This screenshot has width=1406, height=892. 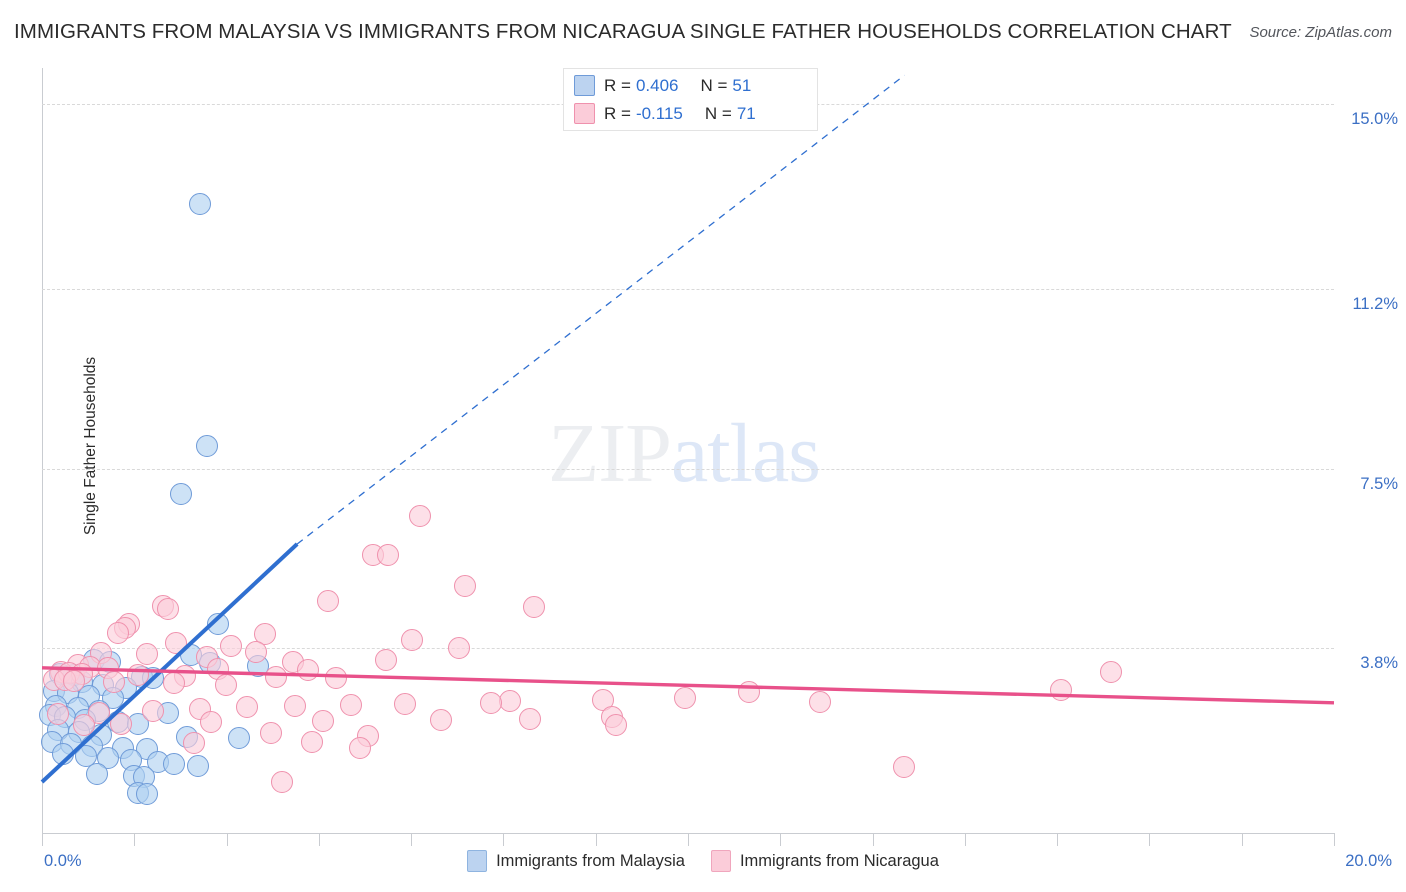 What do you see at coordinates (690, 86) in the screenshot?
I see `stats-legend-row-malaysia: R = 0.406 N = 51` at bounding box center [690, 86].